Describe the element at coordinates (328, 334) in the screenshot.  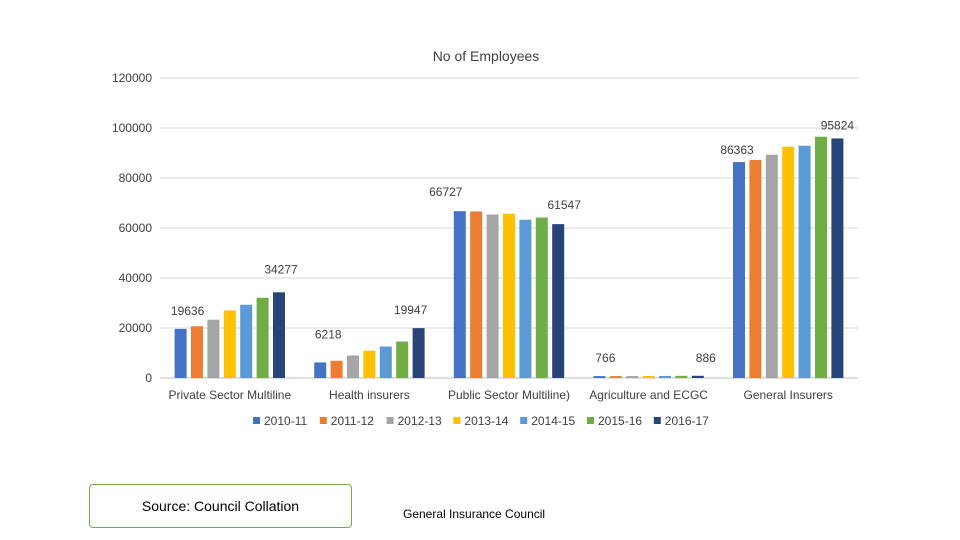
I see `data-label: 6218` at that location.